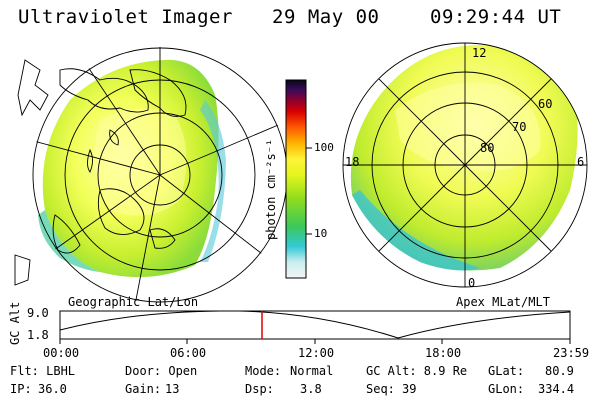  I want to click on altitude-curve, so click(315, 324).